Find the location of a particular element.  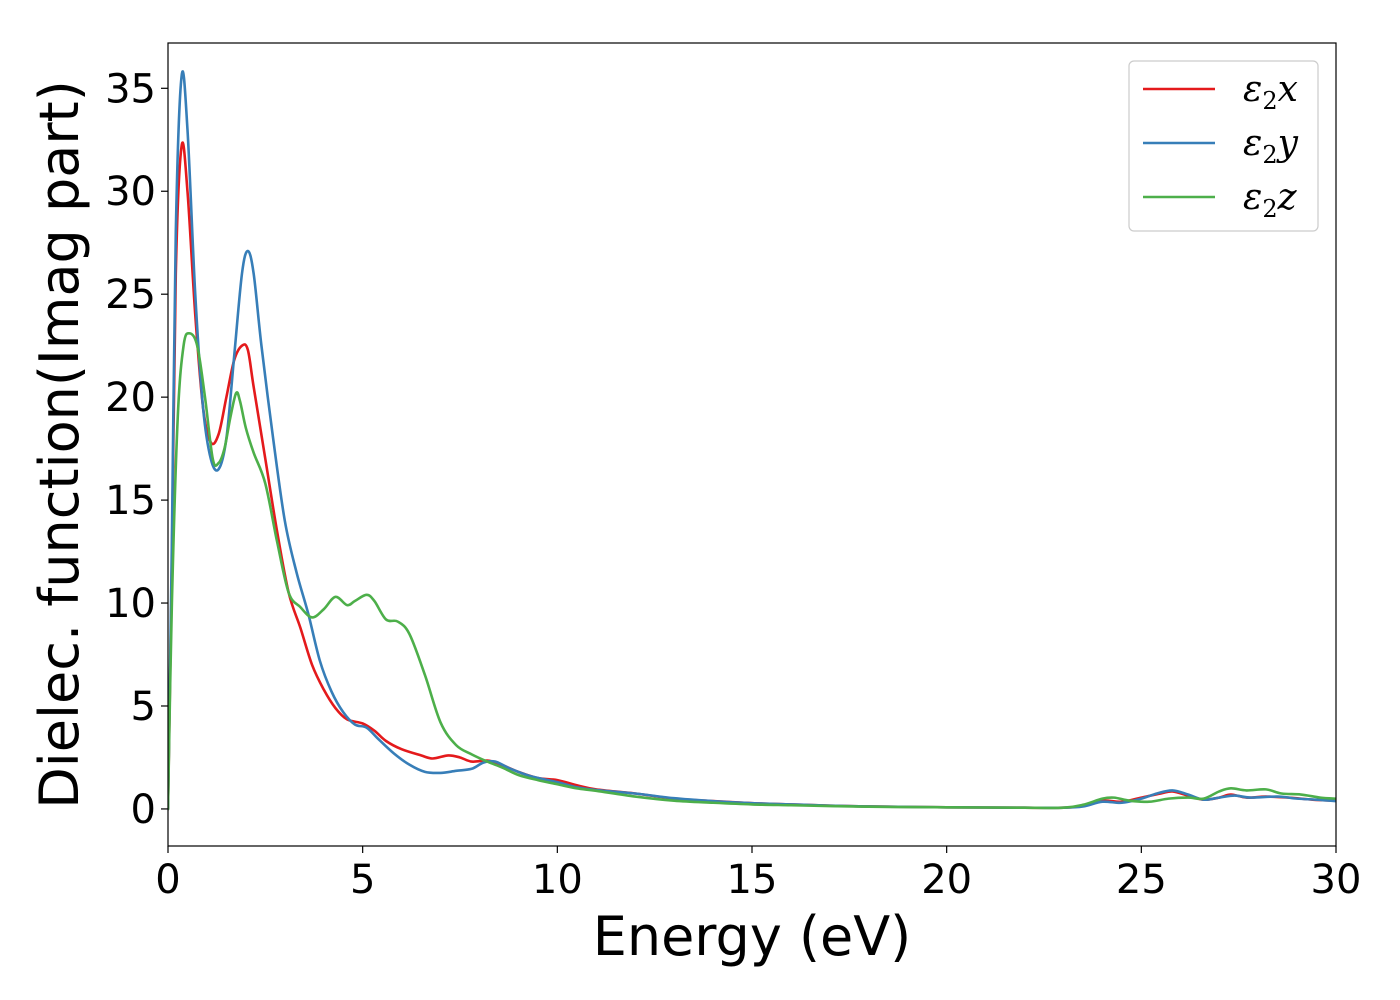

y-tick-label: 15 is located at coordinates (130, 501).